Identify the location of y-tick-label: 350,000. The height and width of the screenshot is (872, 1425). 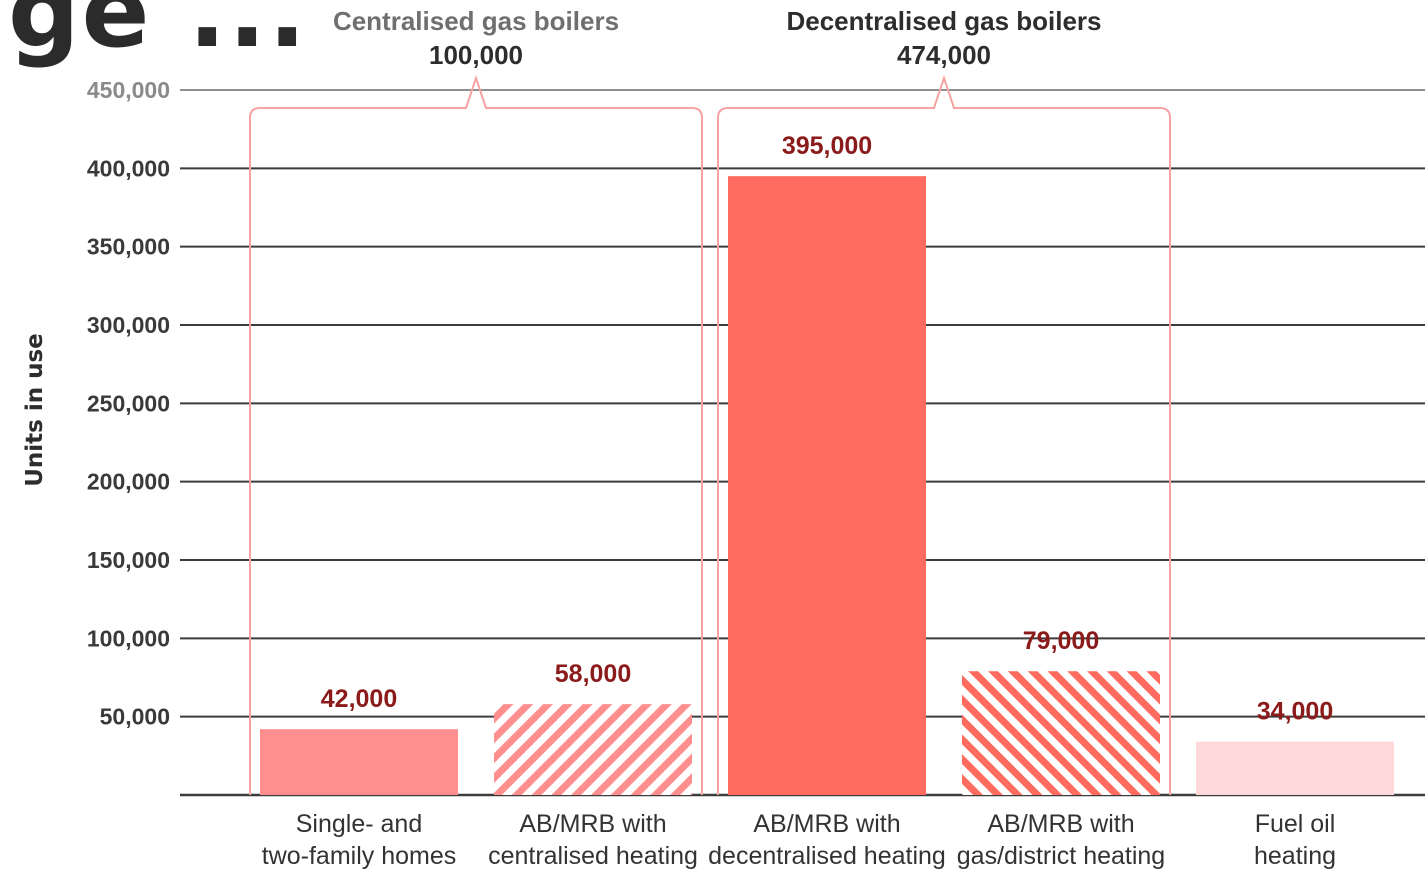
(128, 247).